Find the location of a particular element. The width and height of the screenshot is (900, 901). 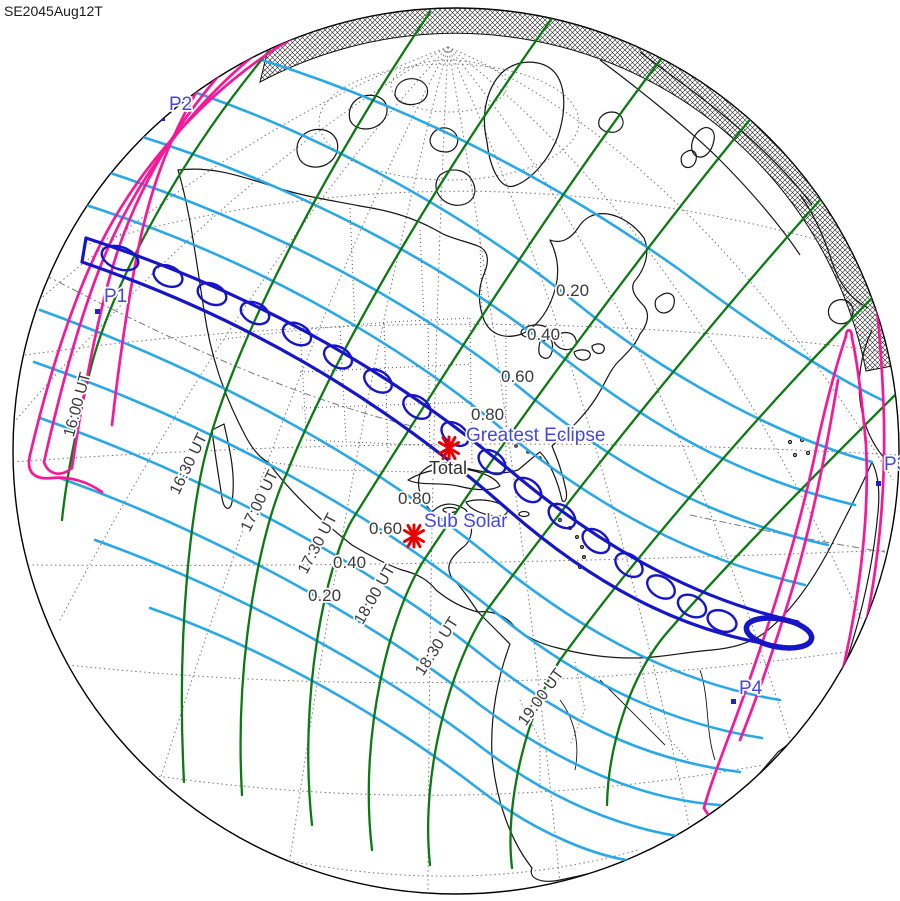

p4-dot is located at coordinates (733, 701).